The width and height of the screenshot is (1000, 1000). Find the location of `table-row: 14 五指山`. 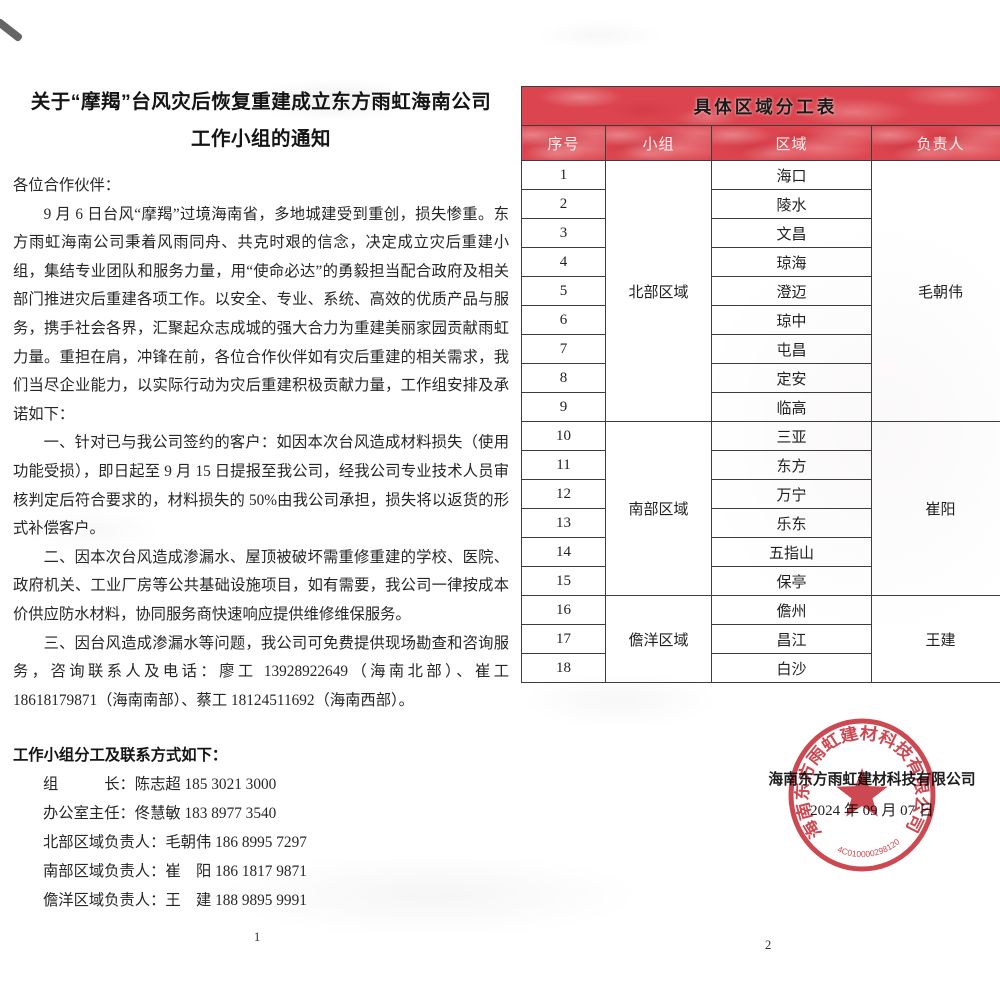

table-row: 14 五指山 is located at coordinates (760, 552).